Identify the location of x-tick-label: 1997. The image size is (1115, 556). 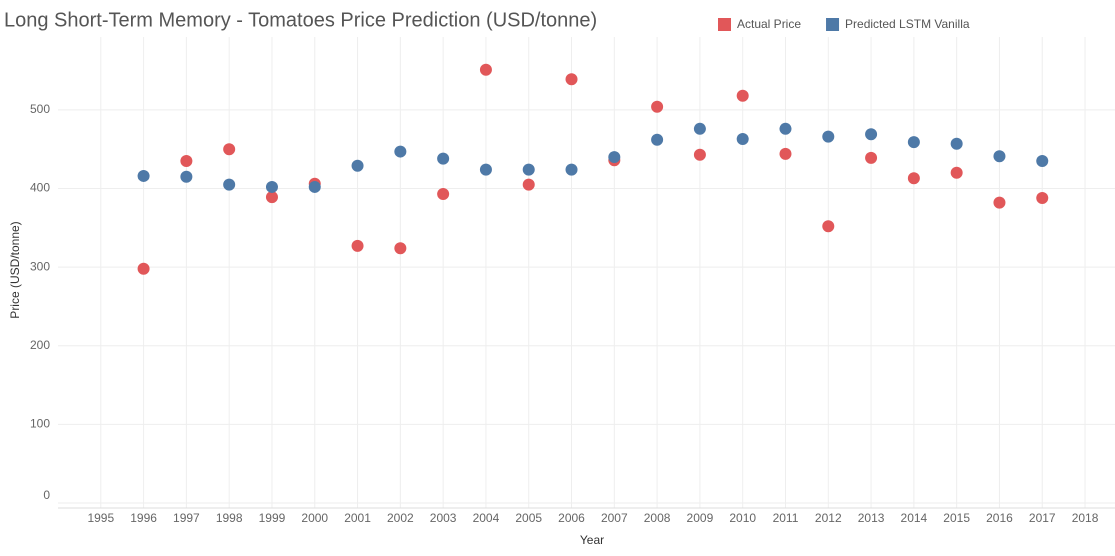
(186, 518).